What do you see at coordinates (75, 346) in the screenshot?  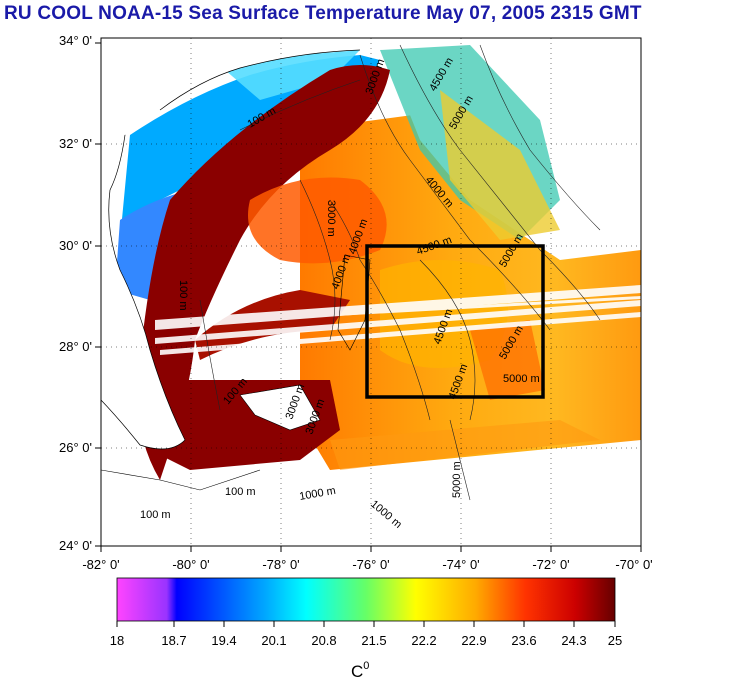 I see `lat-tick-label: 28° 0'` at bounding box center [75, 346].